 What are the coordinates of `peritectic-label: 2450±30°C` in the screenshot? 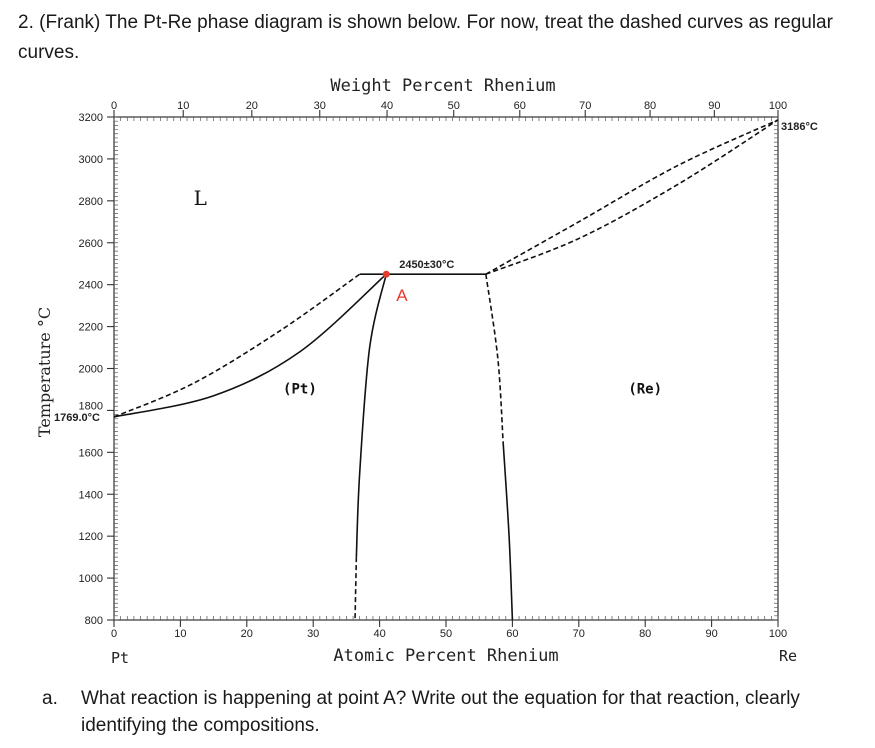 It's located at (426, 265).